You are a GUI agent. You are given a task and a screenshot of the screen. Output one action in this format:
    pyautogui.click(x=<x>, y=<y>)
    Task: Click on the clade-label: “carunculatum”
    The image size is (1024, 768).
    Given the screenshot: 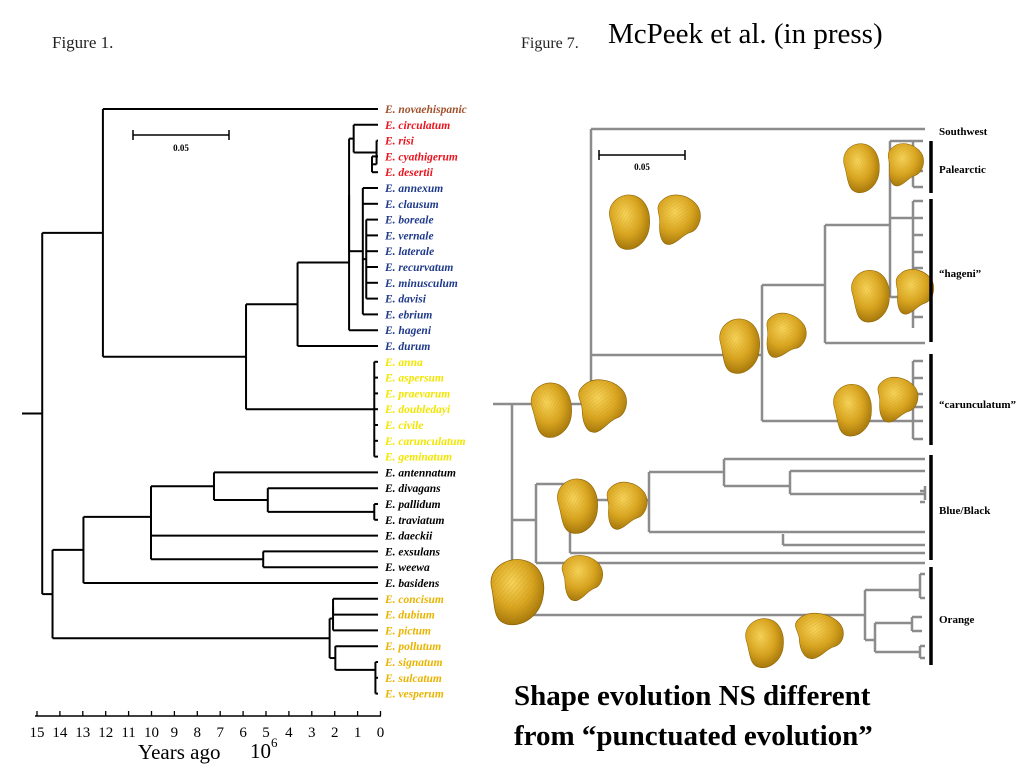 What is the action you would take?
    pyautogui.click(x=977, y=405)
    